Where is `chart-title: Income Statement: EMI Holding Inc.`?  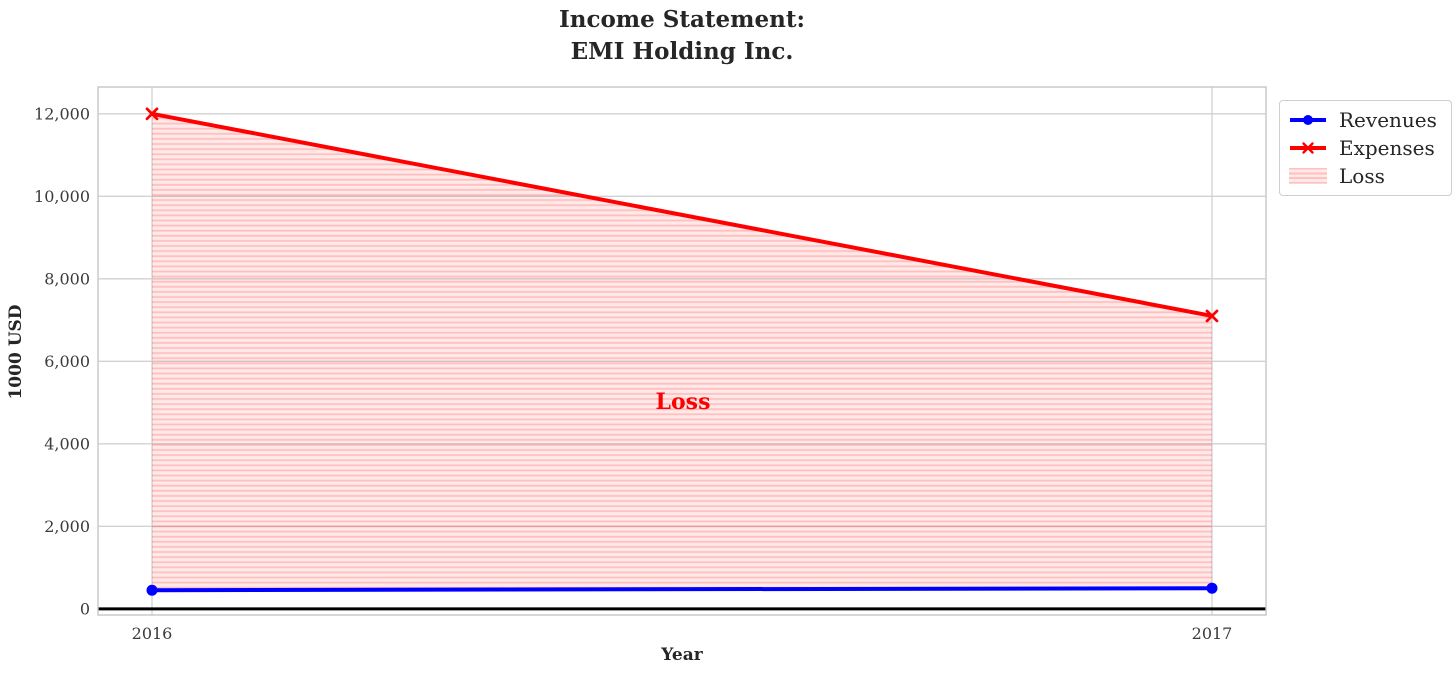
chart-title: Income Statement: EMI Holding Inc. is located at coordinates (682, 36).